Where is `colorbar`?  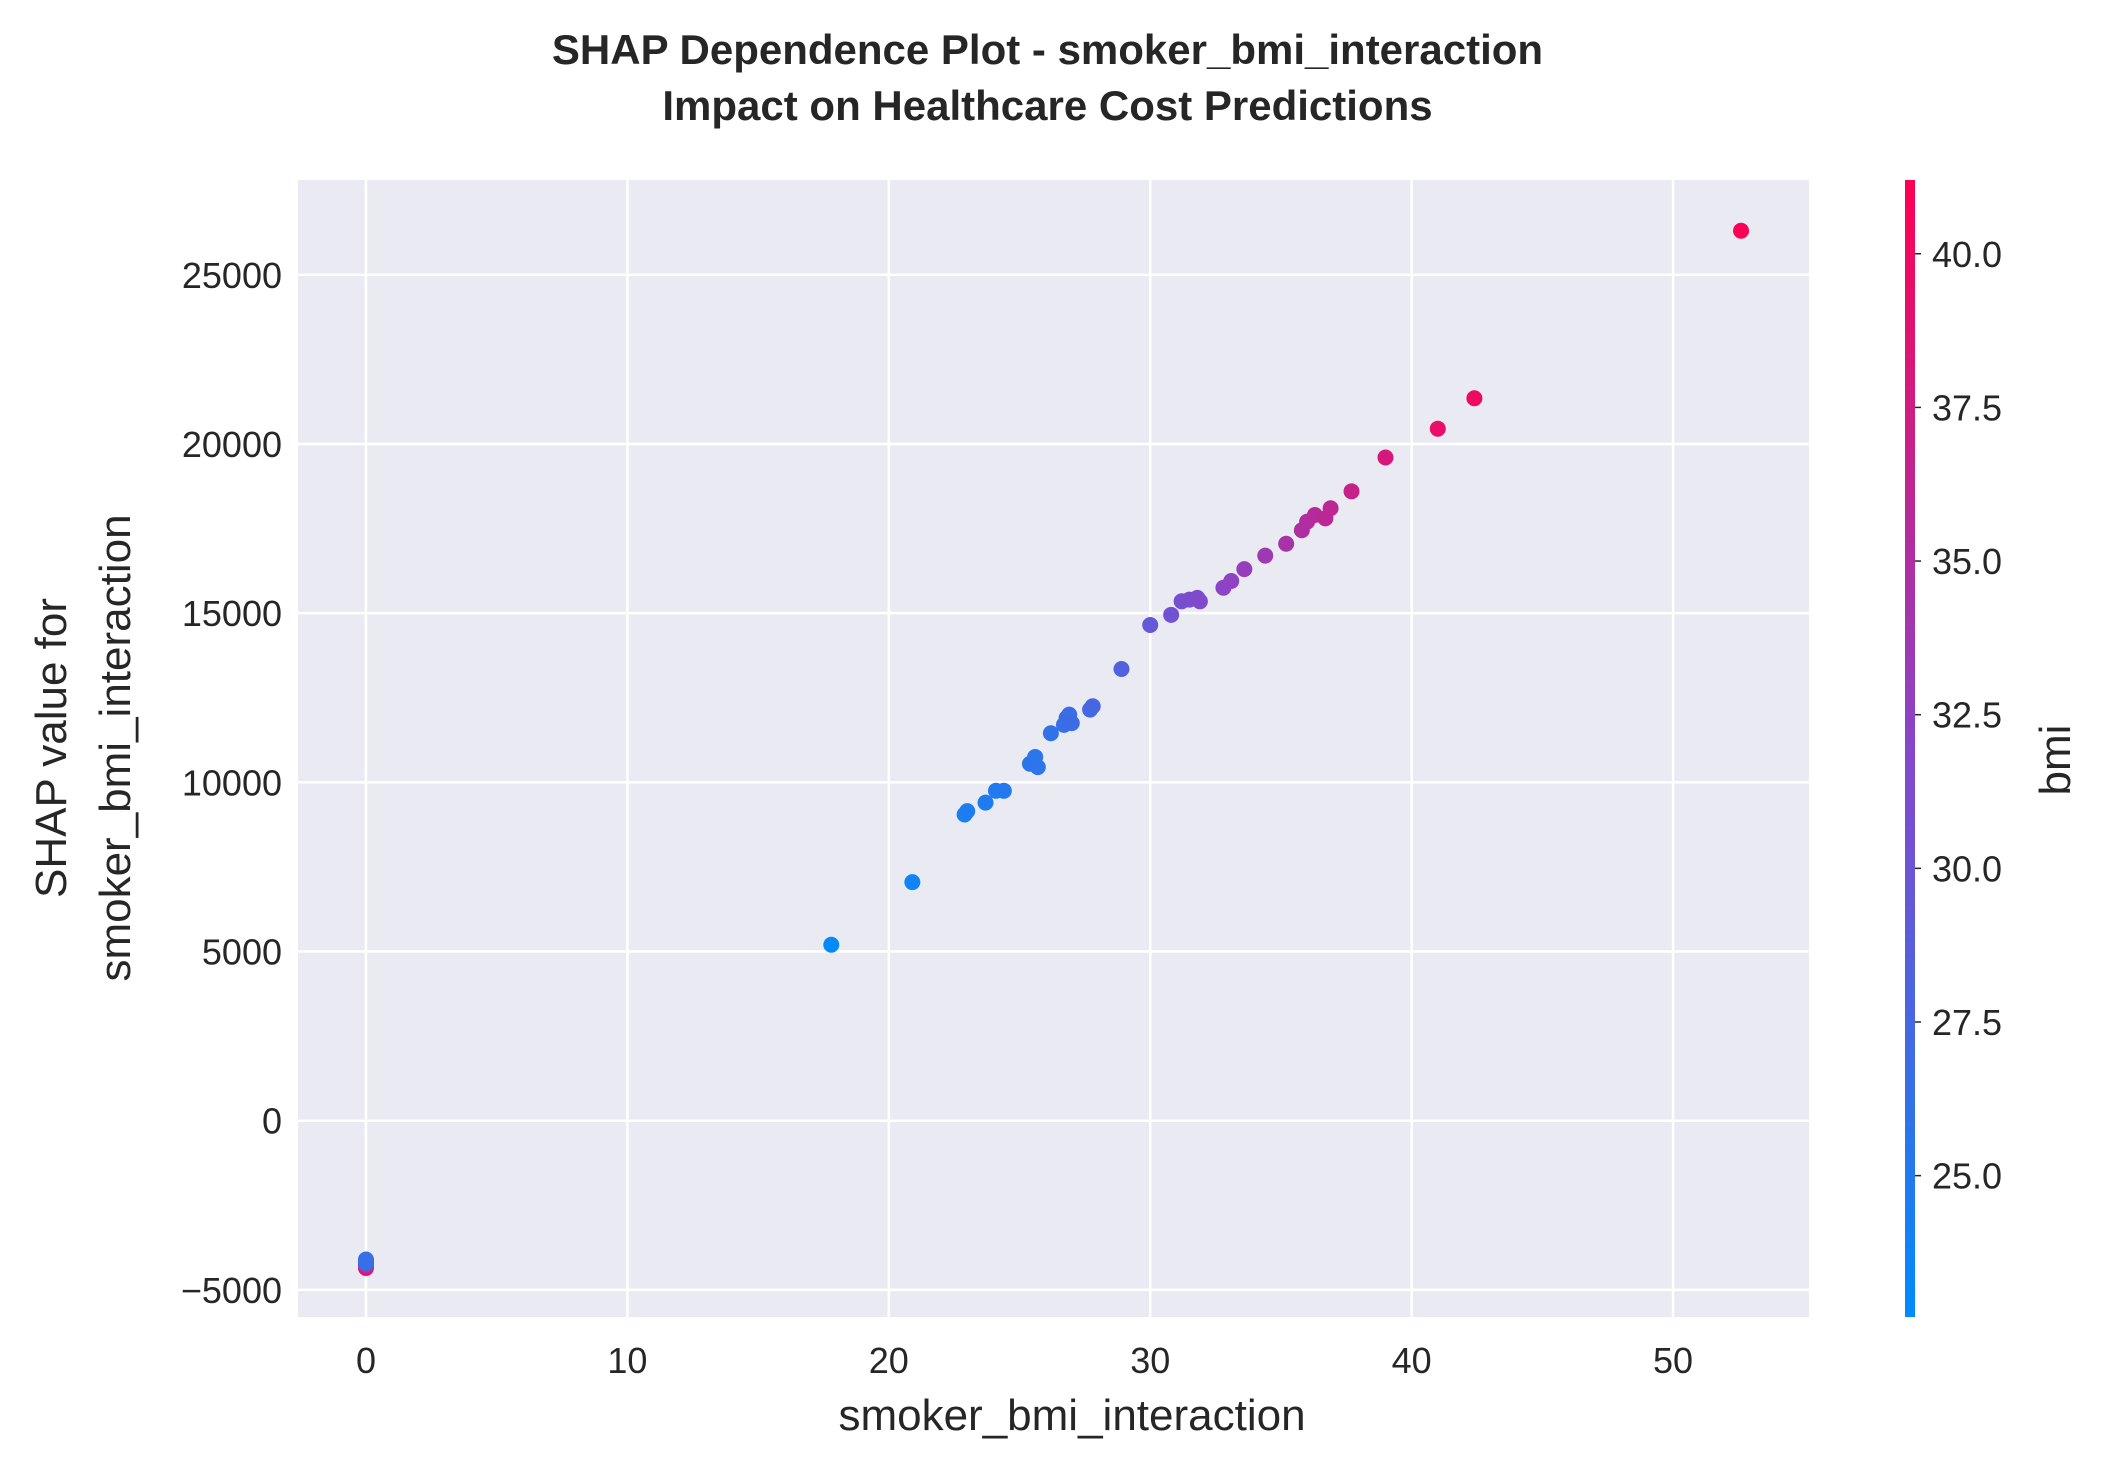 colorbar is located at coordinates (1910, 748).